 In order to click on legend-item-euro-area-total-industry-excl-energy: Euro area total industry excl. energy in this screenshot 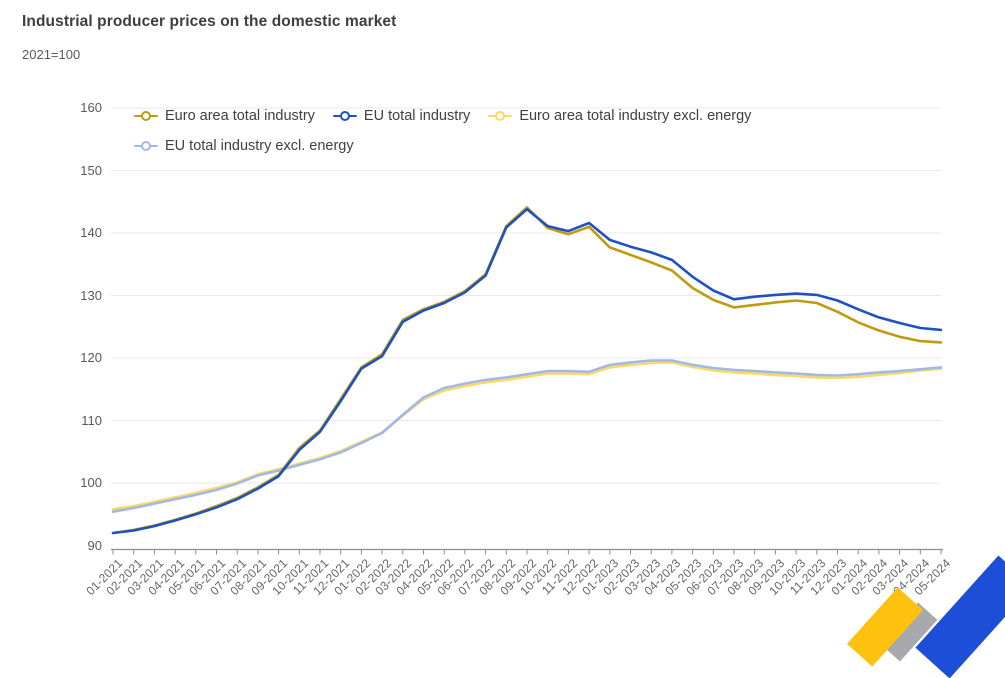, I will do `click(619, 116)`.